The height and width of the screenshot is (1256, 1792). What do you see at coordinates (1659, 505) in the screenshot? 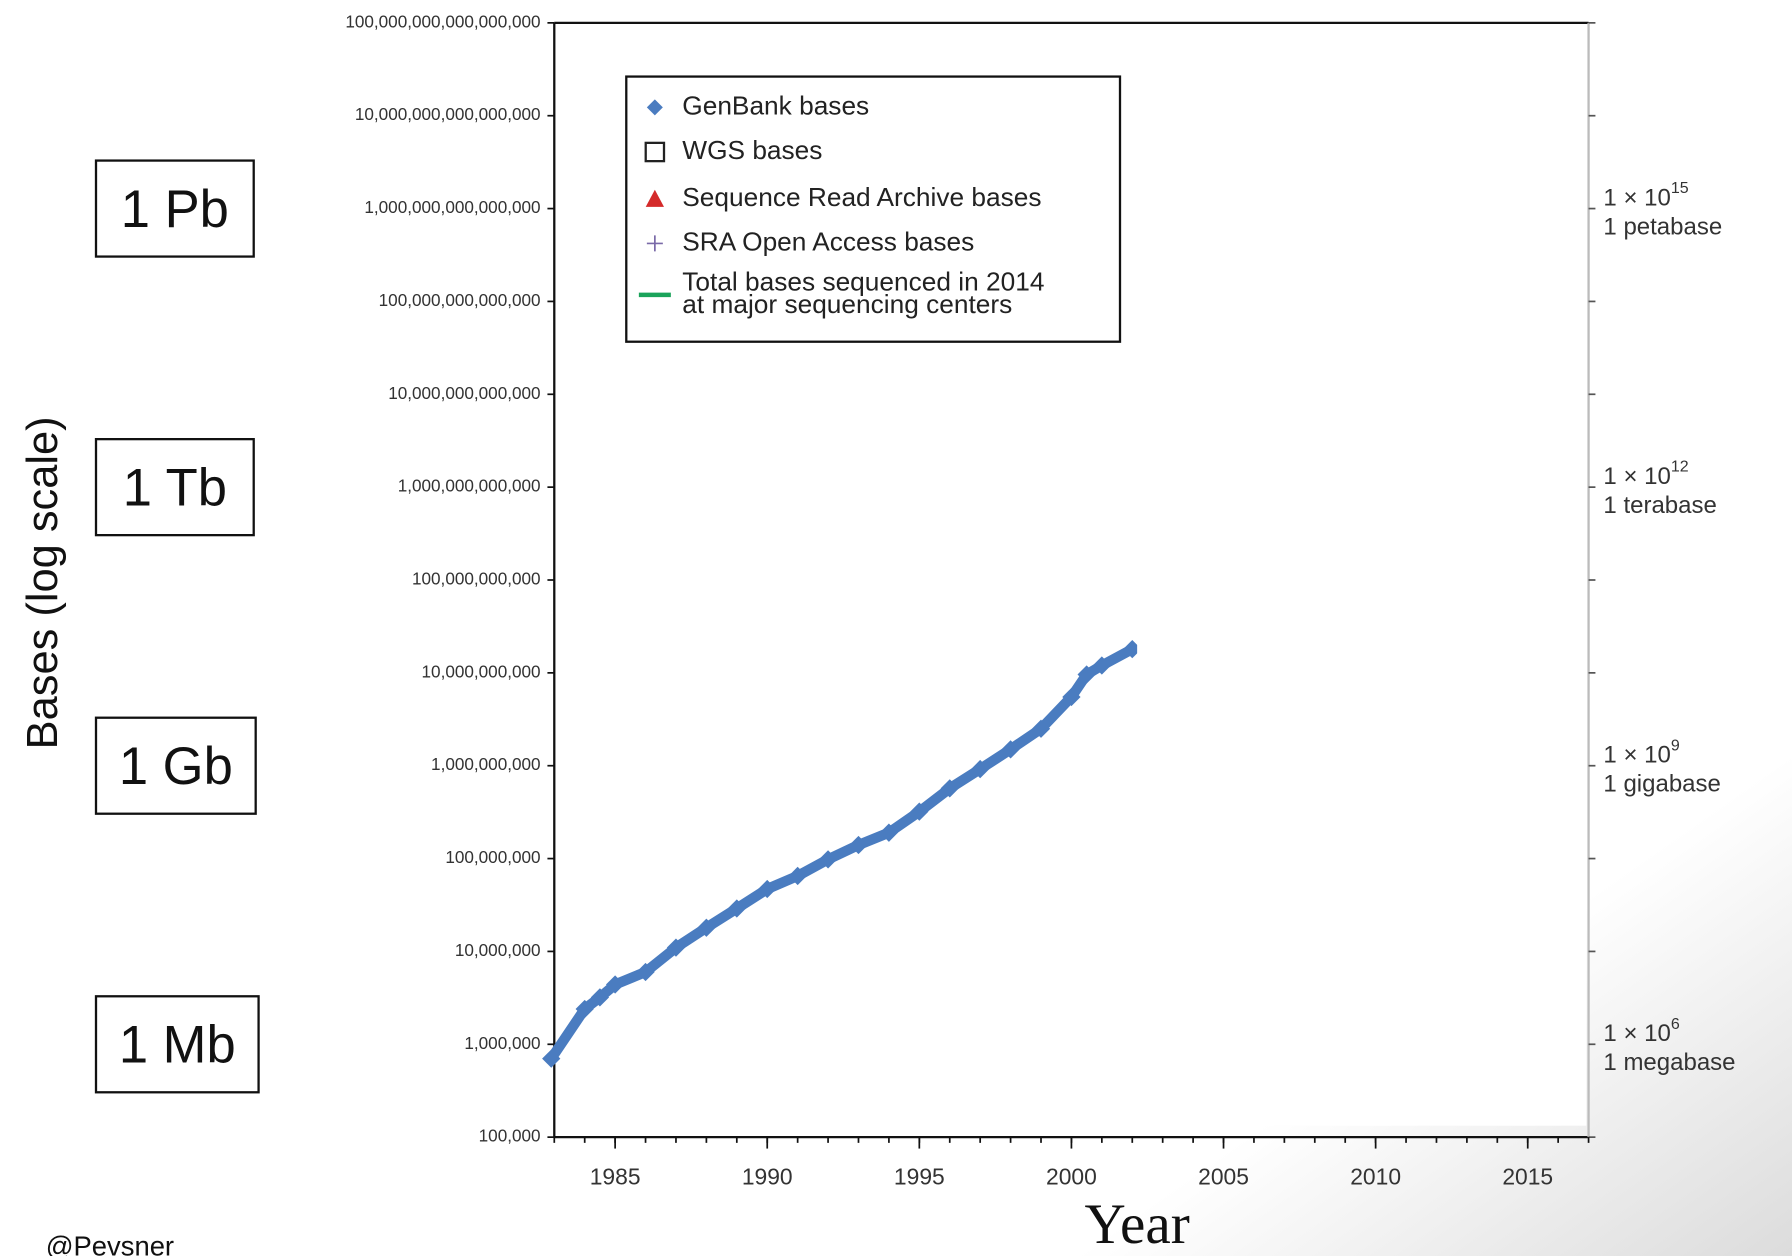
I see `scale-note-name: 1 terabase` at bounding box center [1659, 505].